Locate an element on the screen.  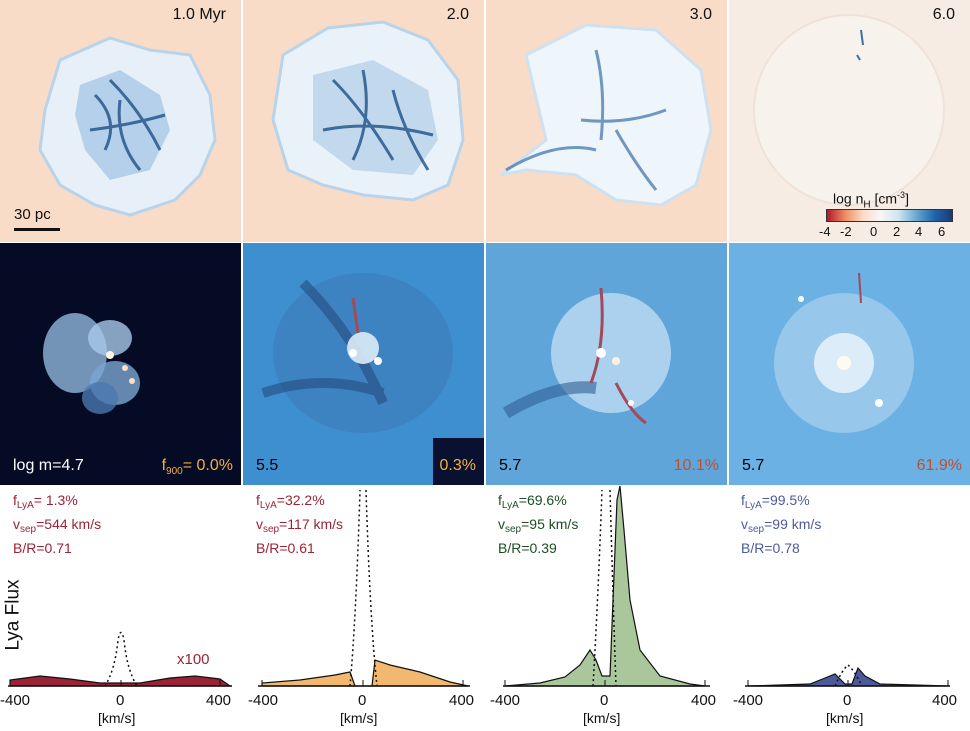
spectrum-stats-1: fLyA= 1.3% vsep=544 km/s B/R=0.71 is located at coordinates (57, 524).